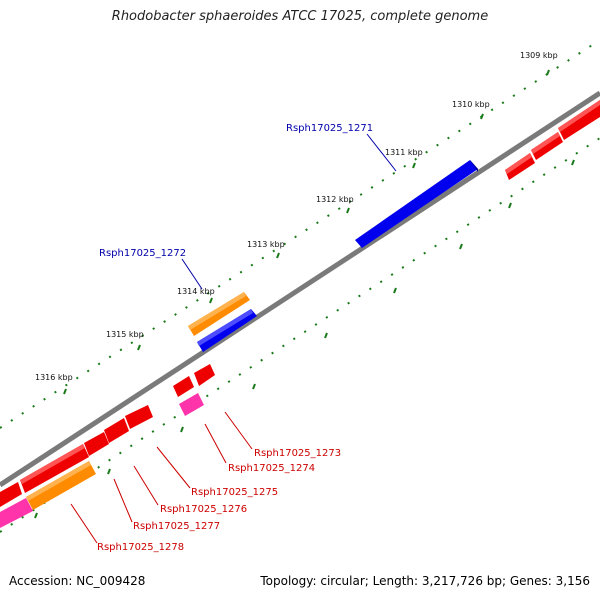  I want to click on tick-label: 1316 kbp, so click(54, 377).